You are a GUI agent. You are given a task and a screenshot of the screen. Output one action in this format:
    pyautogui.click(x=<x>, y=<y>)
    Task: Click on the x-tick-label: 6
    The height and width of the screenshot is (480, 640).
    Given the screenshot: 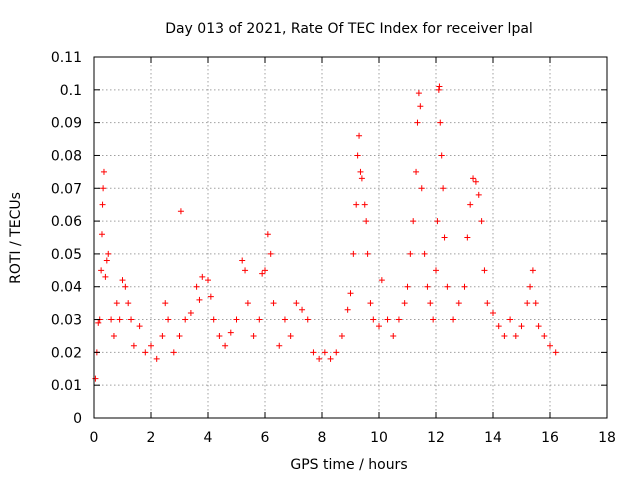 What is the action you would take?
    pyautogui.click(x=265, y=438)
    